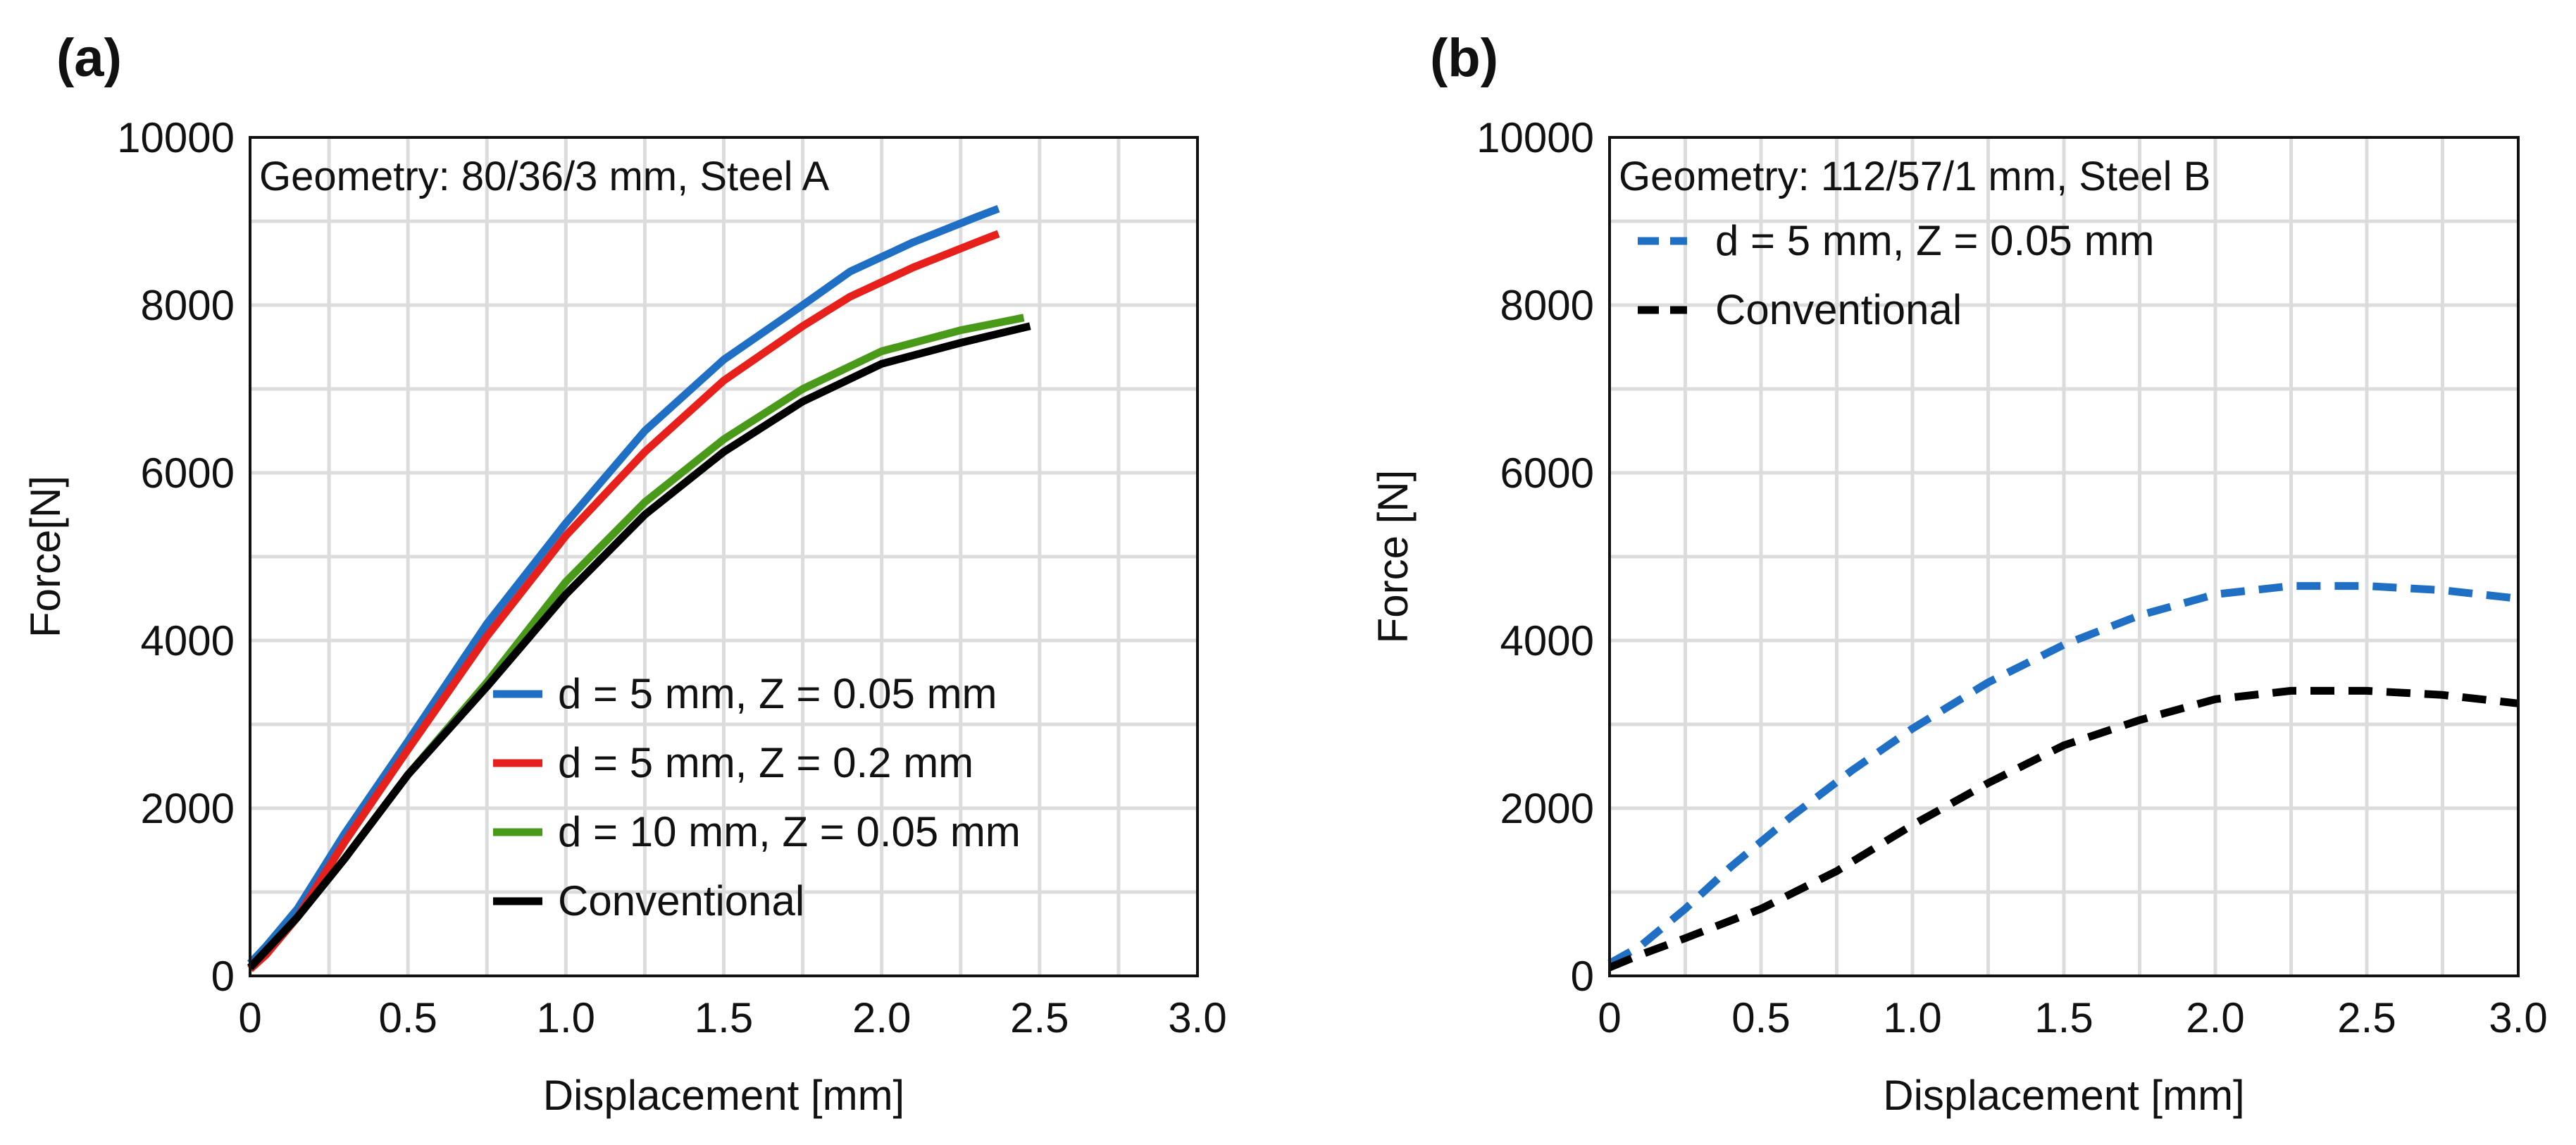 This screenshot has height=1145, width=2576. I want to click on panel-b-geometry-annotation: Geometry: 112/57/1 mm, Steel B, so click(1914, 177).